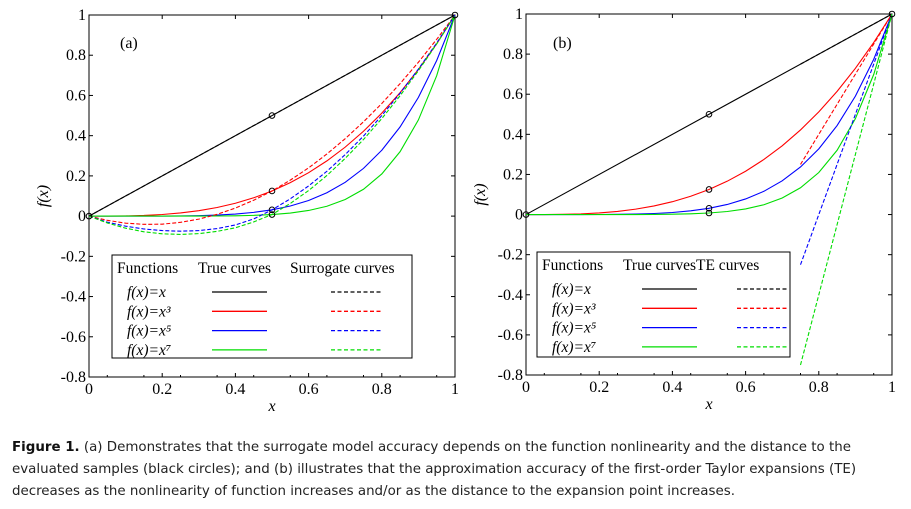  Describe the element at coordinates (129, 43) in the screenshot. I see `panel-label: (a)` at that location.